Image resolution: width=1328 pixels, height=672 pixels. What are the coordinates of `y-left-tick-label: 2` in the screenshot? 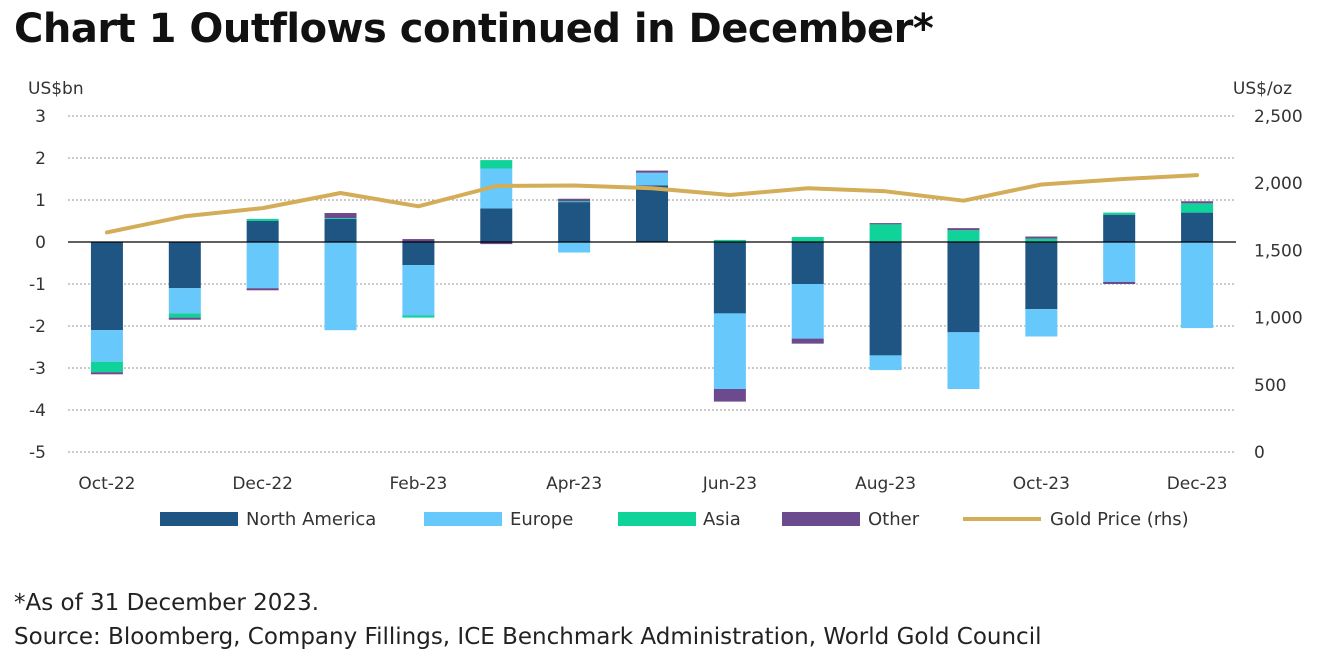 It's located at (40, 159).